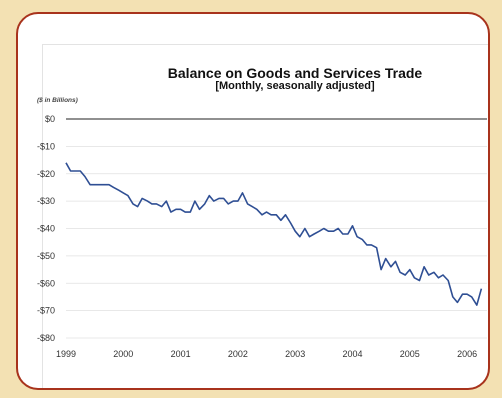 This screenshot has height=398, width=502. What do you see at coordinates (57, 100) in the screenshot?
I see `y-axis-units: ($ in Billions)` at bounding box center [57, 100].